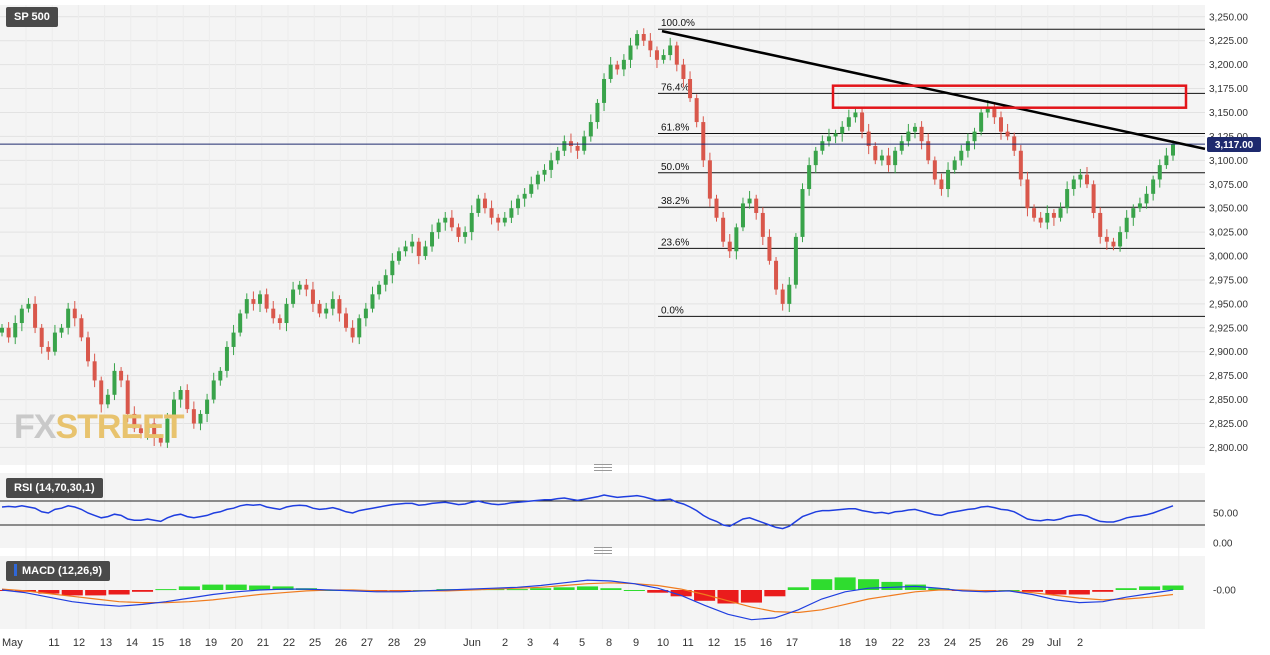  Describe the element at coordinates (1228, 400) in the screenshot. I see `y-tick-label: 2,850.00` at that location.